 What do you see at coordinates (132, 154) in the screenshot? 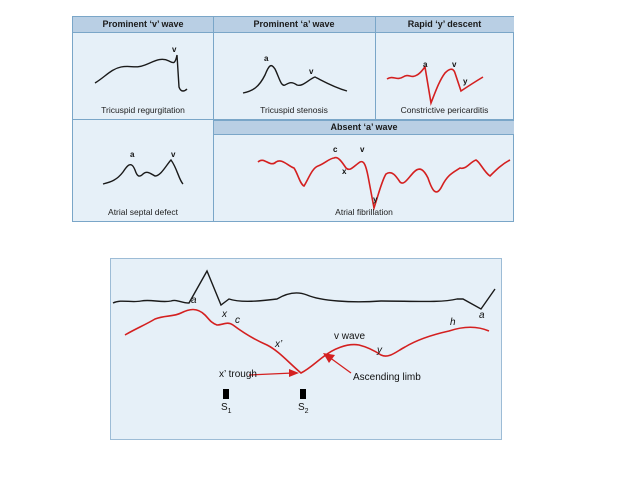
I see `asd-a-label: a` at bounding box center [132, 154].